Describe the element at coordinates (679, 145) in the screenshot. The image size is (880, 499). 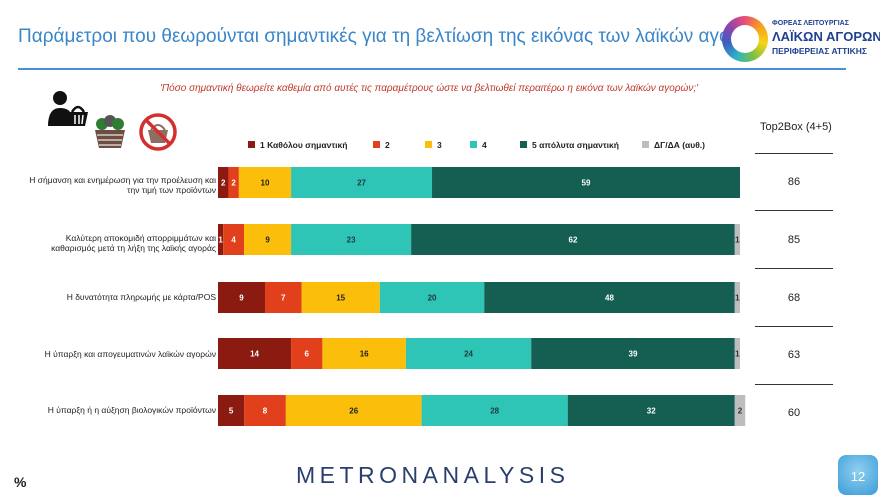
I see `legend-label: ΔΓ/ΔΑ (αυθ.)` at that location.